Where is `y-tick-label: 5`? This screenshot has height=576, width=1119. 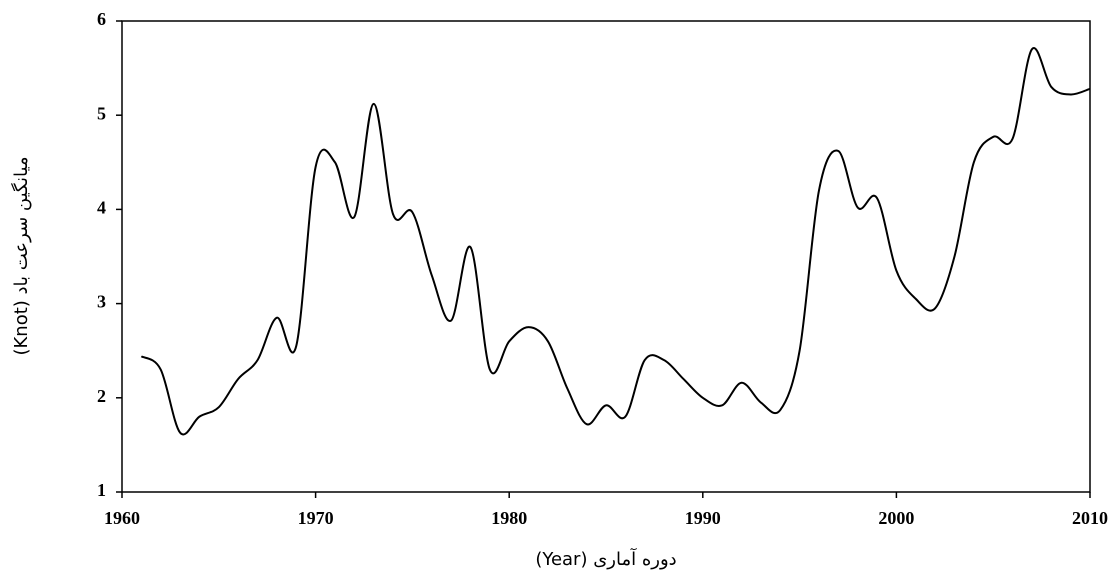
y-tick-label: 5 is located at coordinates (101, 113).